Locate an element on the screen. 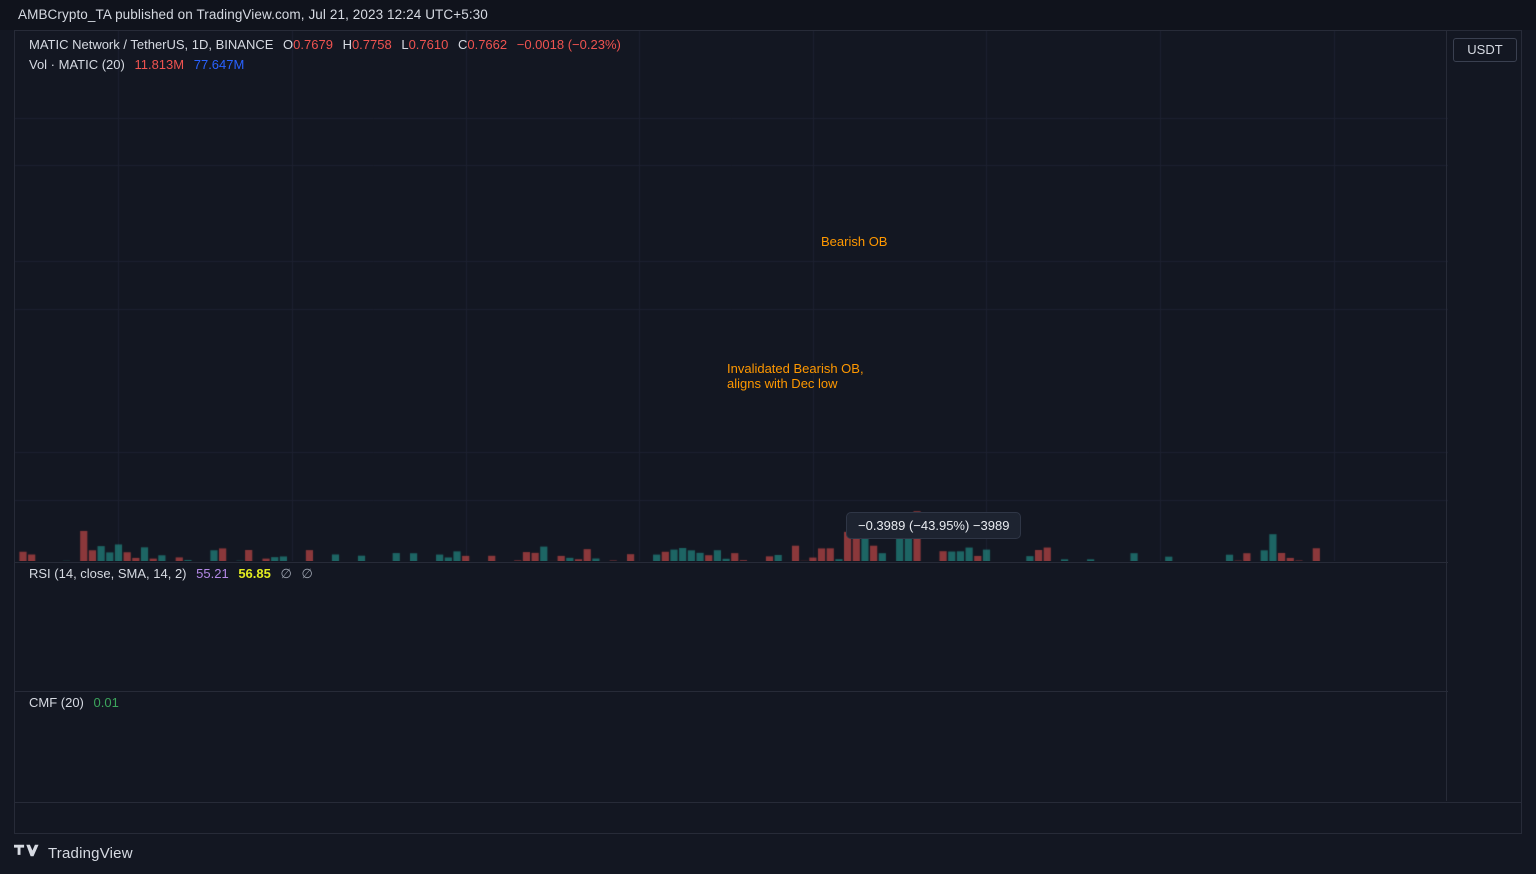  ohlc-close-label: C is located at coordinates (462, 44).